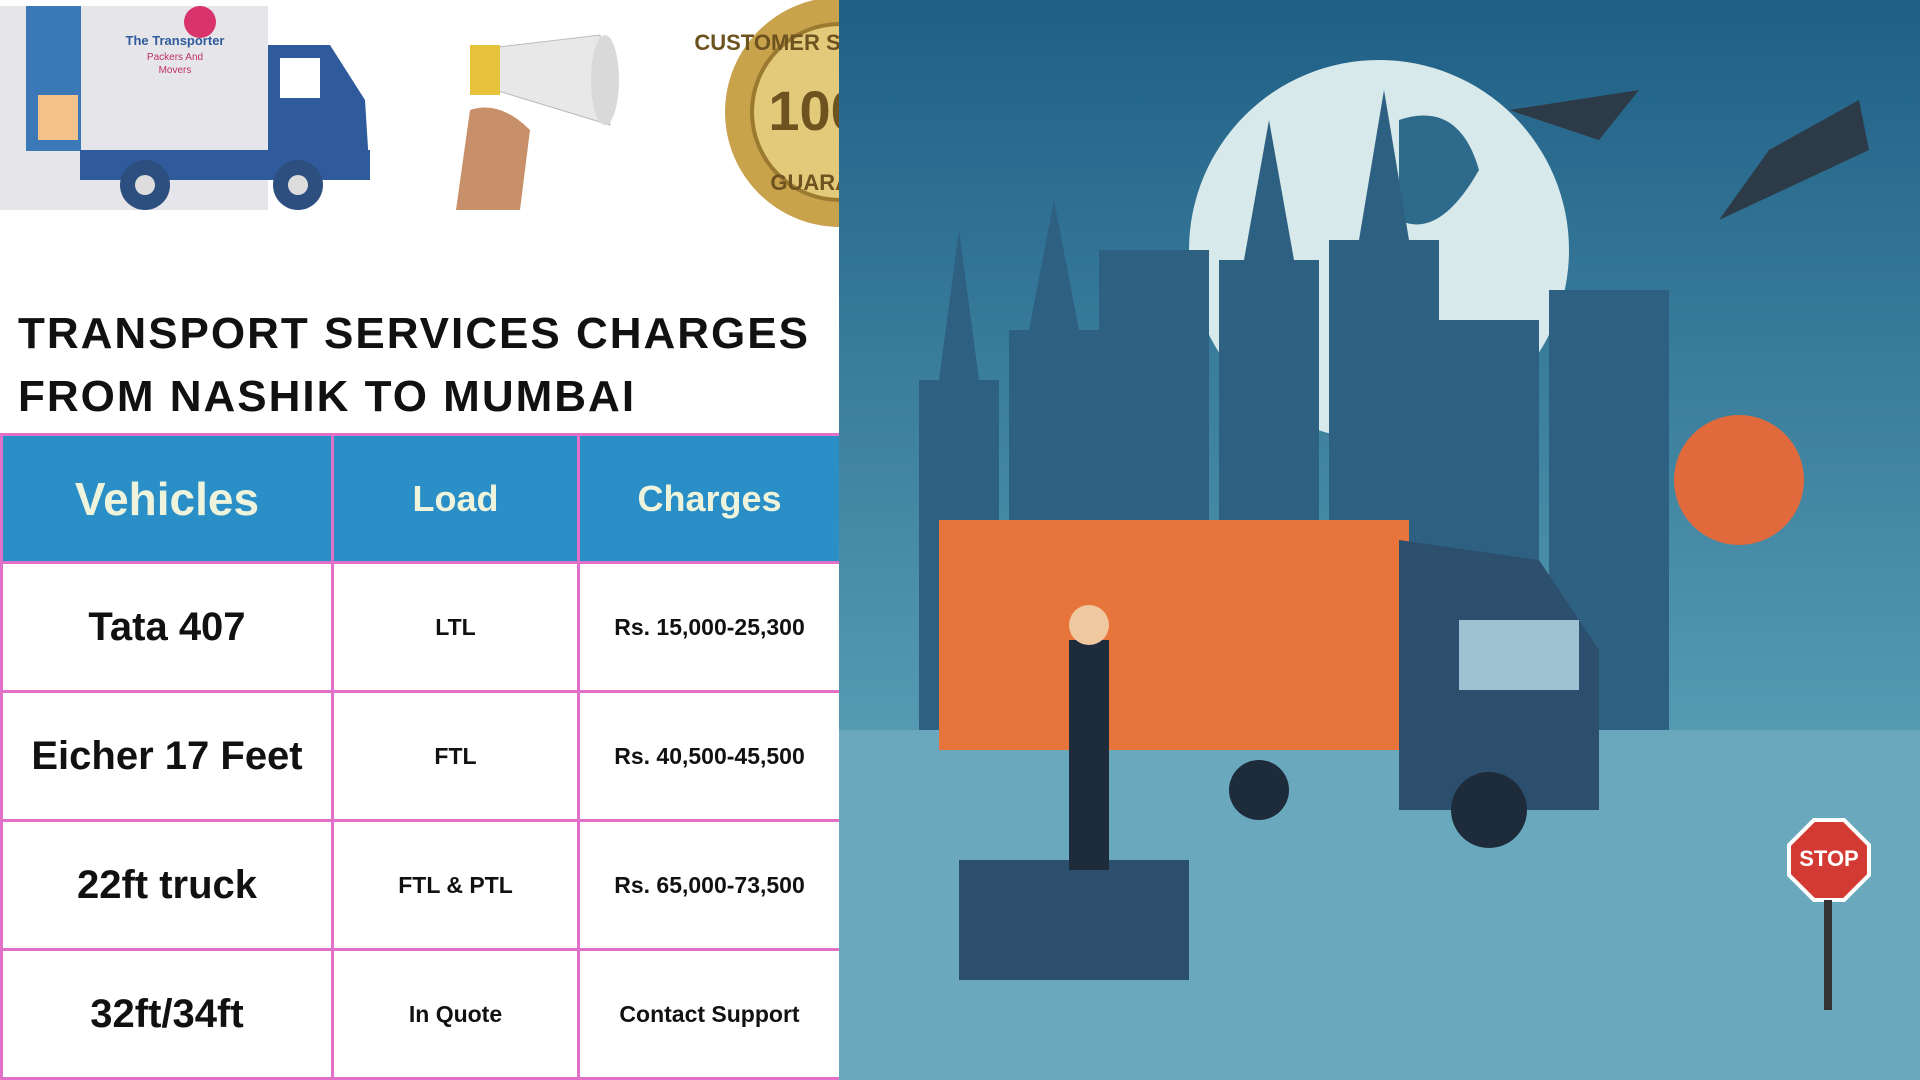 Image resolution: width=1920 pixels, height=1080 pixels. Describe the element at coordinates (167, 885) in the screenshot. I see `table-cell: 22ft truck` at that location.